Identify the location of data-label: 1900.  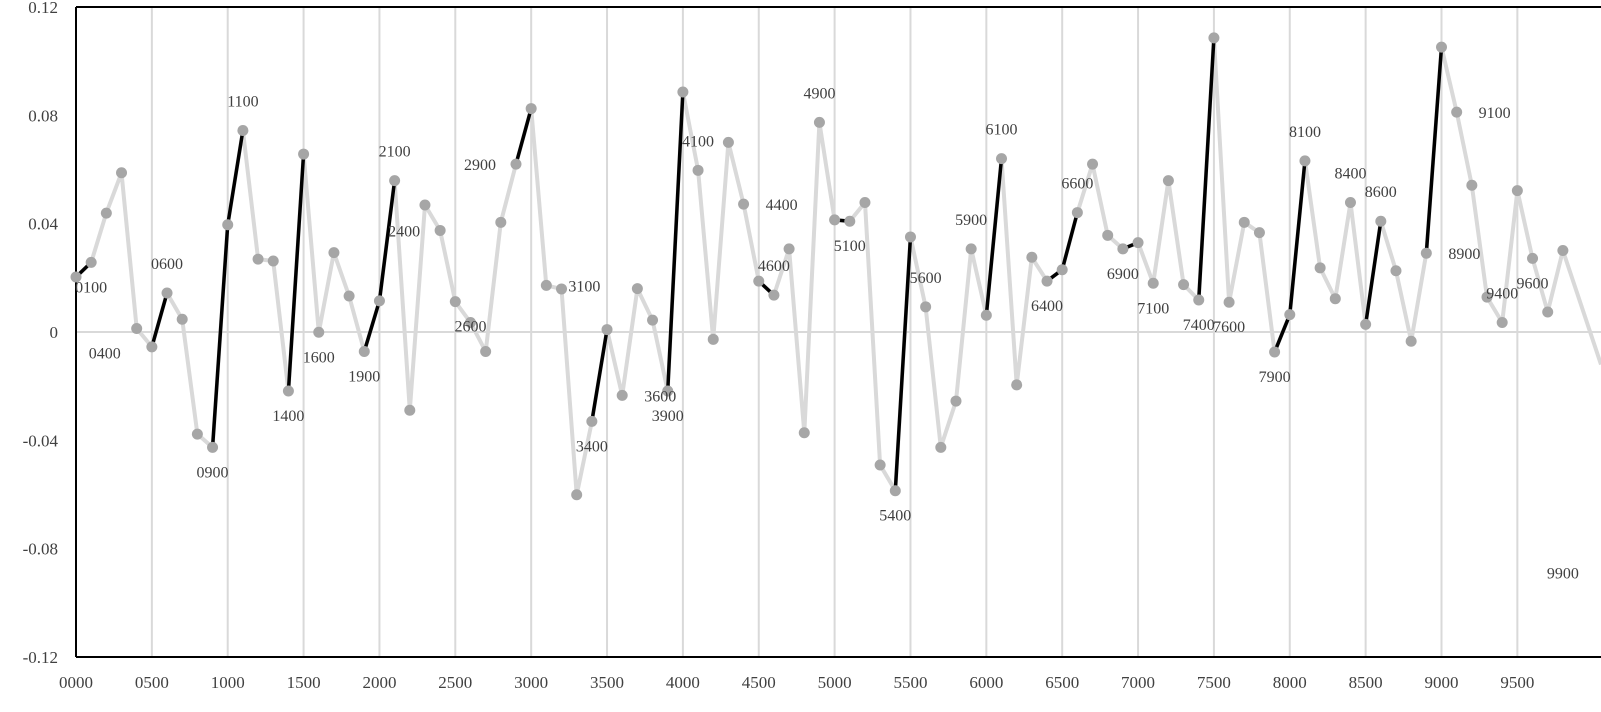
(364, 377).